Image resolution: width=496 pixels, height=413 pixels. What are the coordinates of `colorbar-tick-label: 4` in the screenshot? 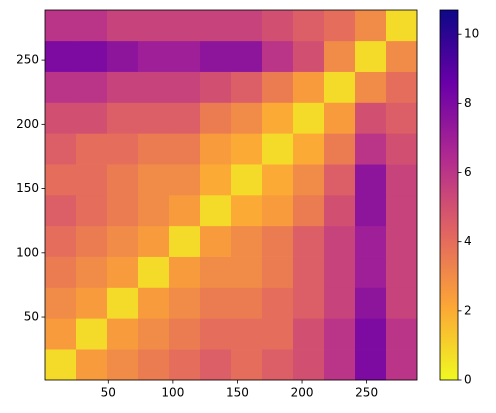 It's located at (468, 241).